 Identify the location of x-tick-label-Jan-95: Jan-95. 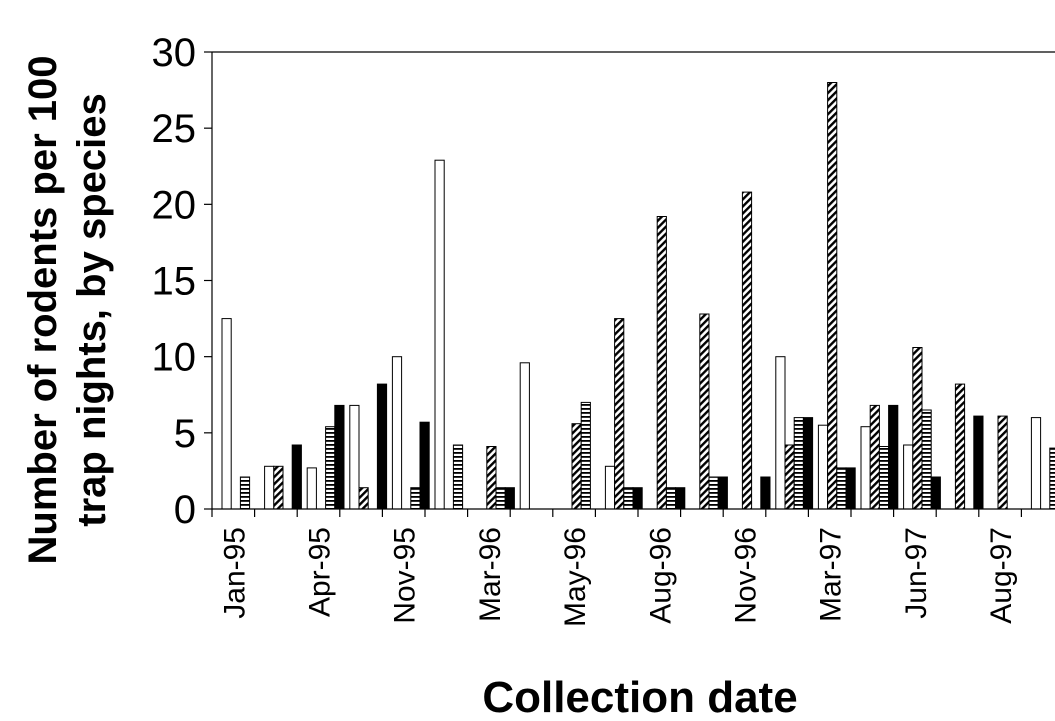
(234, 573).